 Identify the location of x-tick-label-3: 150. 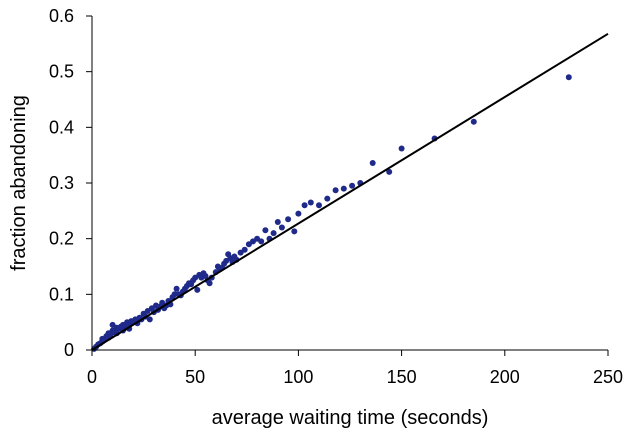
(402, 377).